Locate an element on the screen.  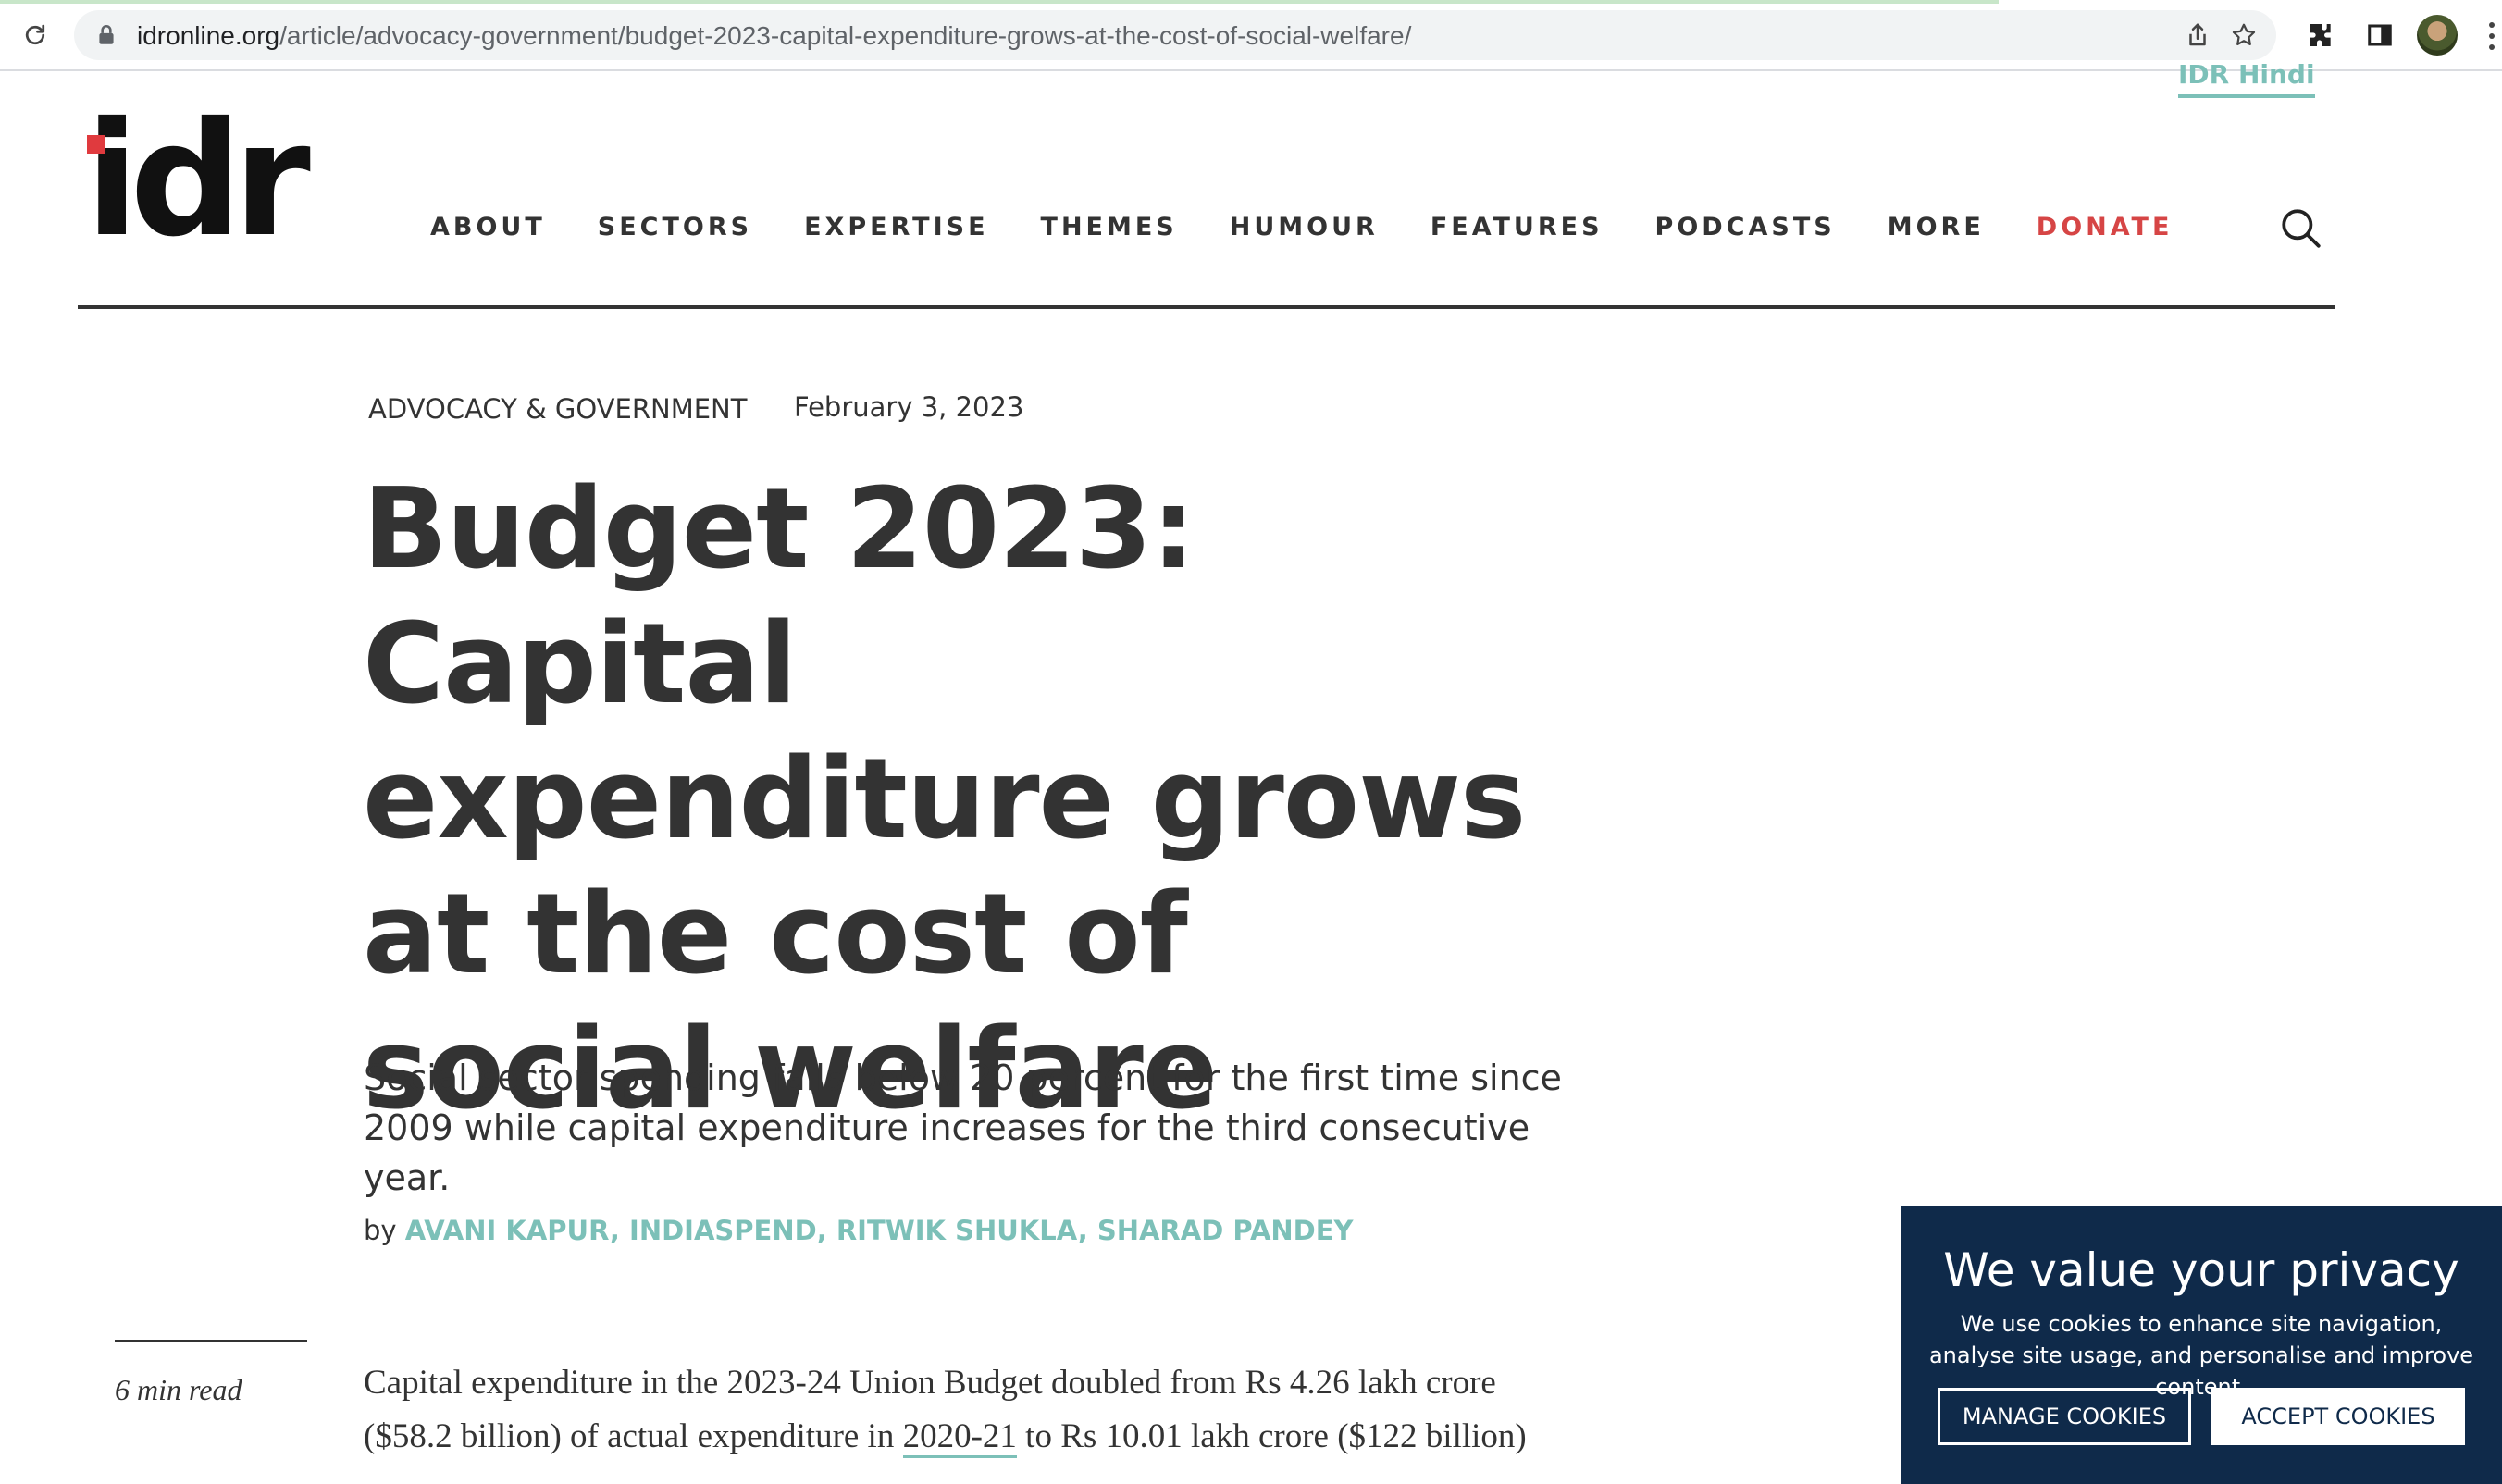
body-text-part2: to Rs 10.01 lakh crore ($122 billion) is located at coordinates (1272, 1436).